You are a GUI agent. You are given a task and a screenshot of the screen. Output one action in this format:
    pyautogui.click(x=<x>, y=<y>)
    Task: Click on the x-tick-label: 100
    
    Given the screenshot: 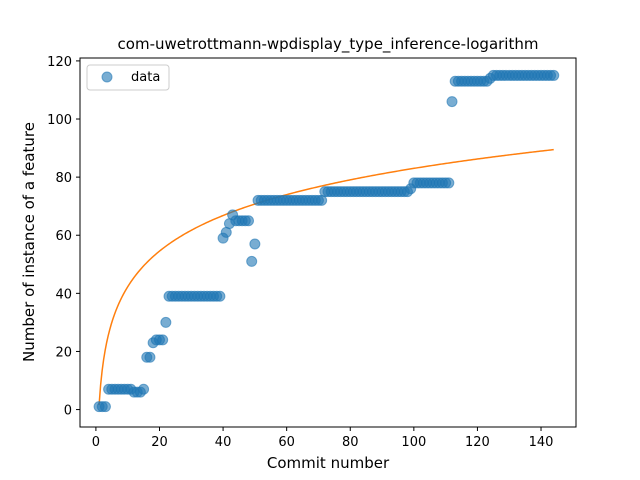 What is the action you would take?
    pyautogui.click(x=413, y=442)
    